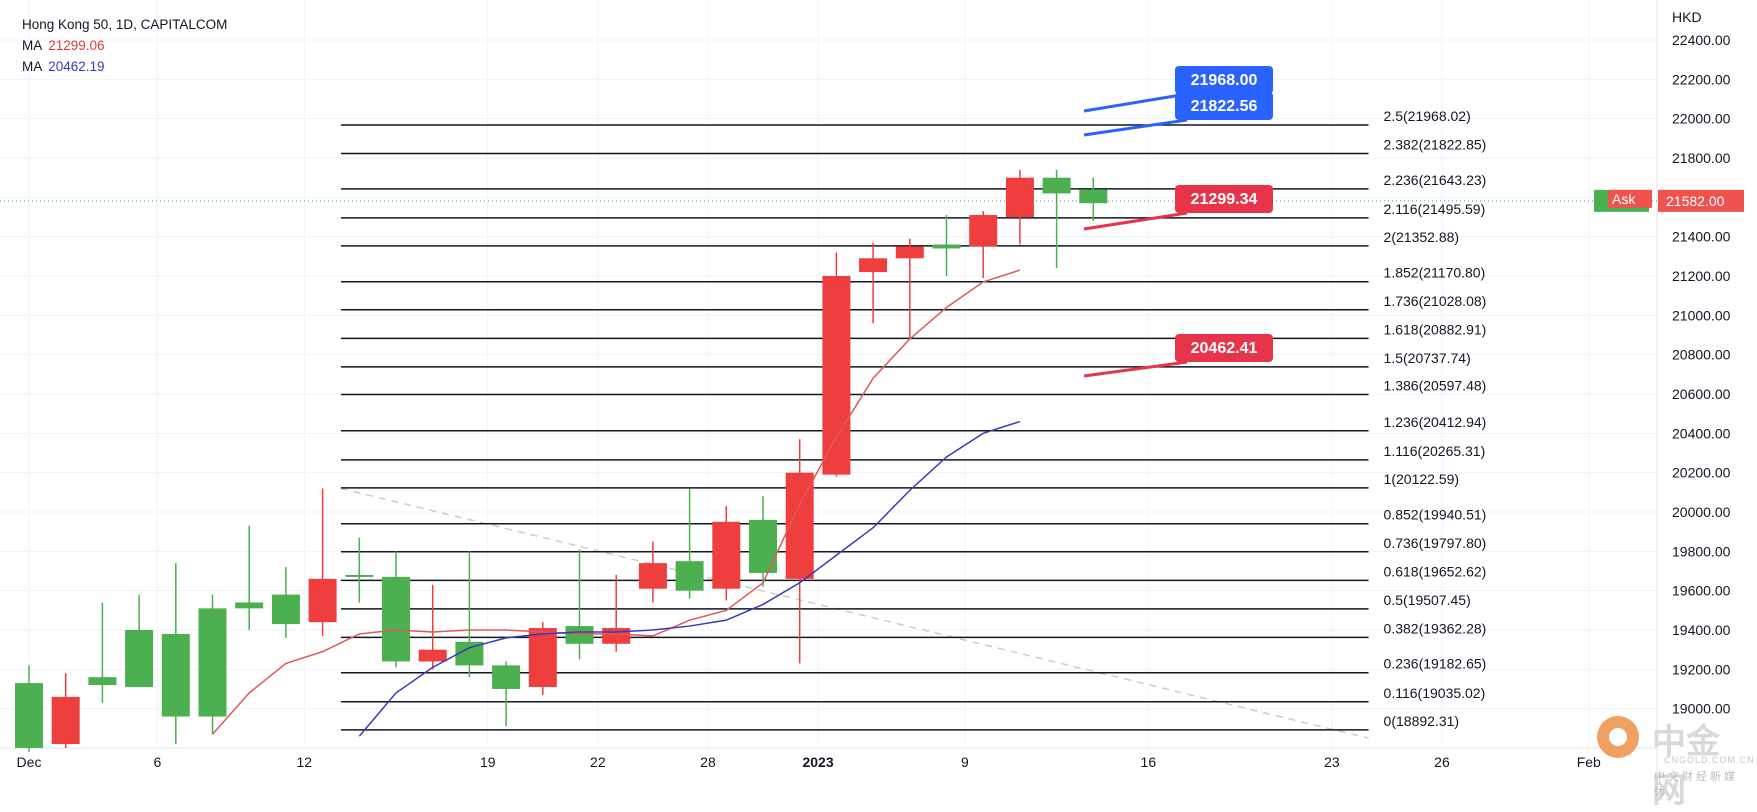 This screenshot has width=1757, height=812. I want to click on fib-level-label: 0.116(19035.02), so click(1435, 693).